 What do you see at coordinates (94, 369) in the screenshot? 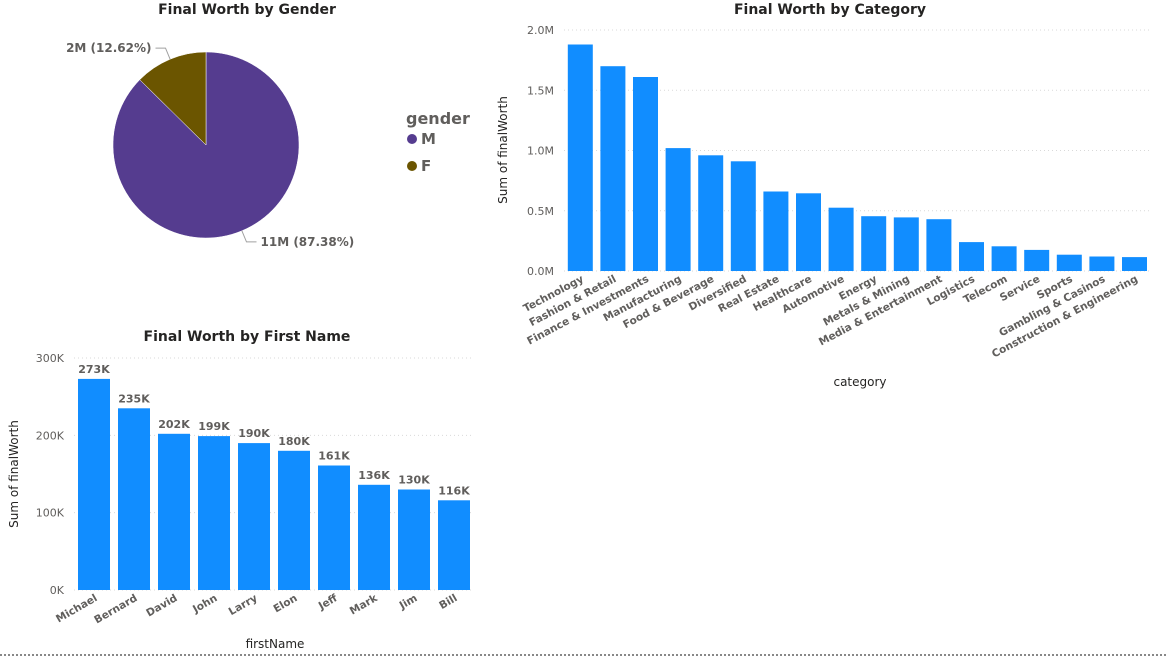
I see `firstname-data-label-michael: 273K` at bounding box center [94, 369].